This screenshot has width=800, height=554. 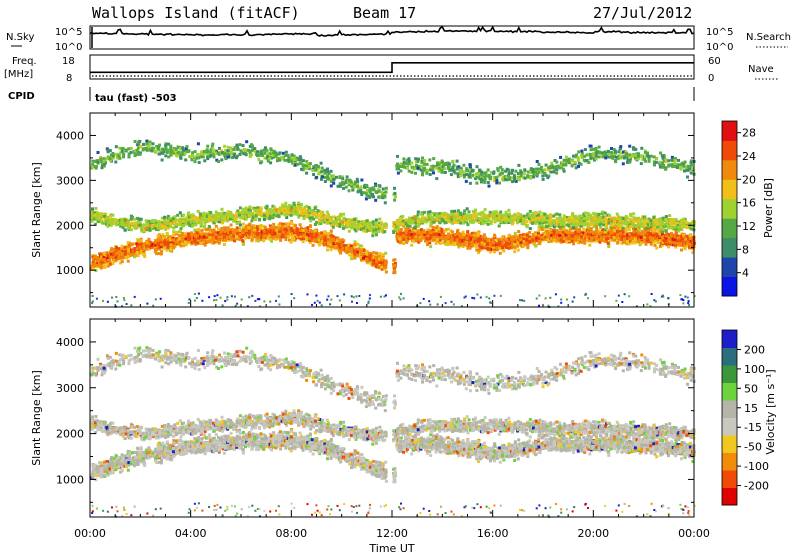 What do you see at coordinates (761, 69) in the screenshot?
I see `nave-label: Nave` at bounding box center [761, 69].